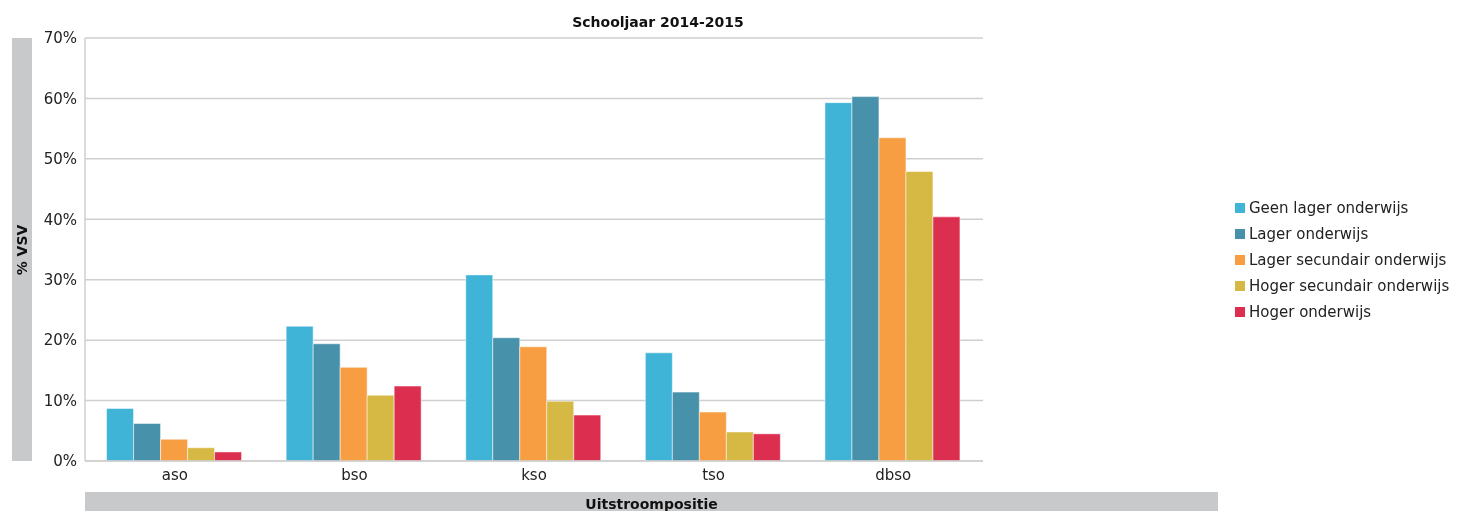 The image size is (1470, 511). Describe the element at coordinates (658, 22) in the screenshot. I see `chart-title: Schooljaar 2014-2015` at that location.